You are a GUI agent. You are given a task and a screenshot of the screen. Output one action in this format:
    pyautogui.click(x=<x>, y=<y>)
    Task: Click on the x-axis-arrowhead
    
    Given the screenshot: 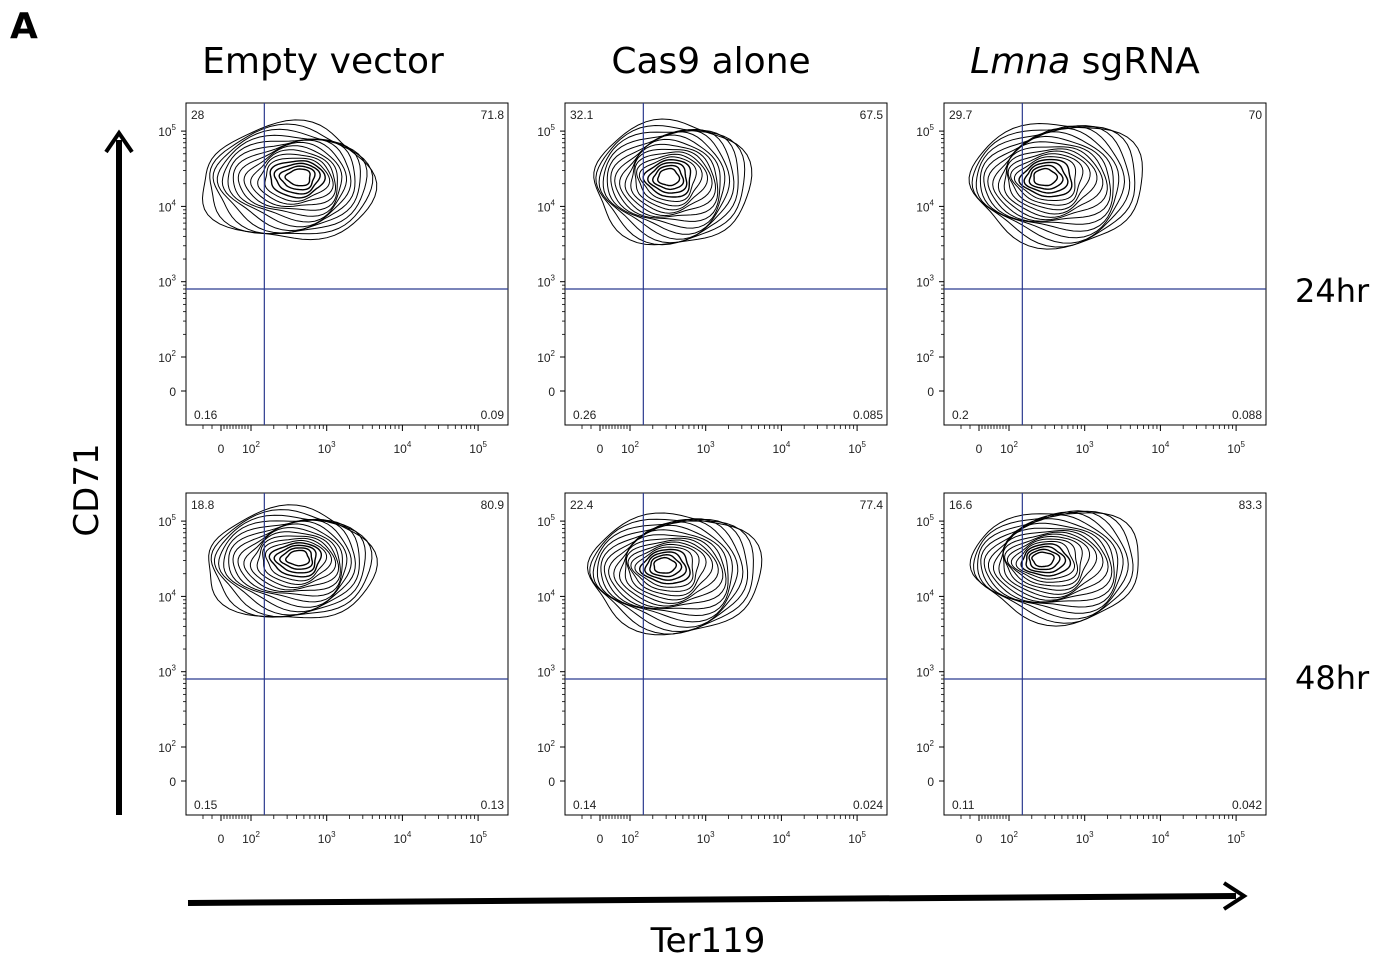 What is the action you would take?
    pyautogui.click(x=1235, y=896)
    